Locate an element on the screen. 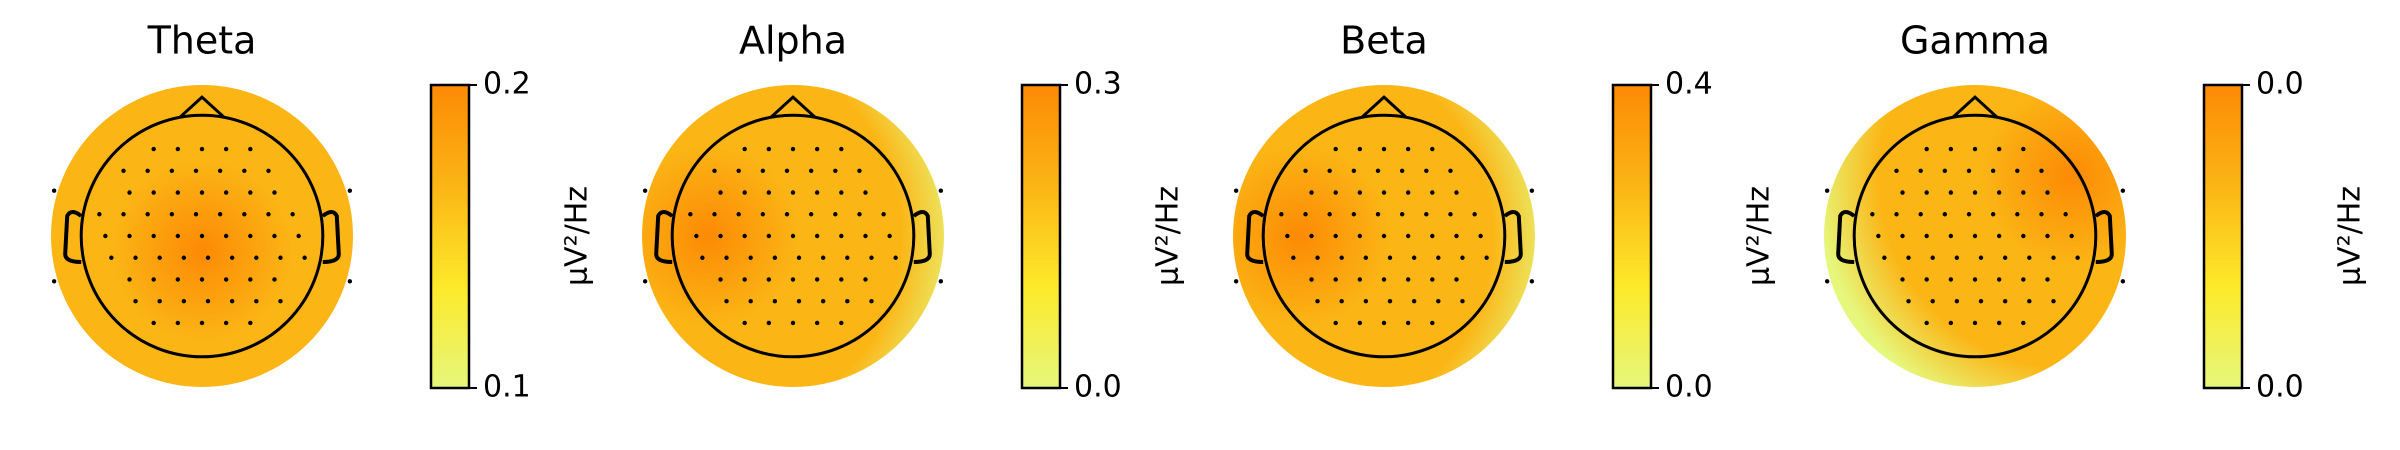  colorbar-tick-label: 0.2 is located at coordinates (507, 84).